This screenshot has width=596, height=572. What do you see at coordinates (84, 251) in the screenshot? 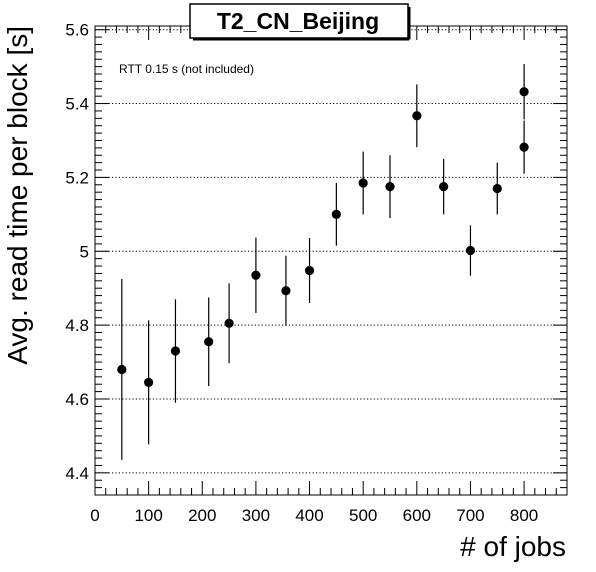
I see `y-tick-label: 5` at bounding box center [84, 251].